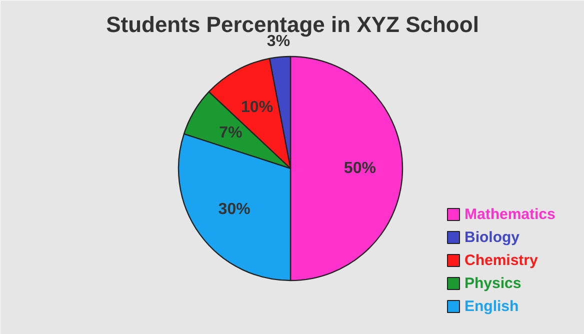  I want to click on data-label: 50%, so click(360, 168).